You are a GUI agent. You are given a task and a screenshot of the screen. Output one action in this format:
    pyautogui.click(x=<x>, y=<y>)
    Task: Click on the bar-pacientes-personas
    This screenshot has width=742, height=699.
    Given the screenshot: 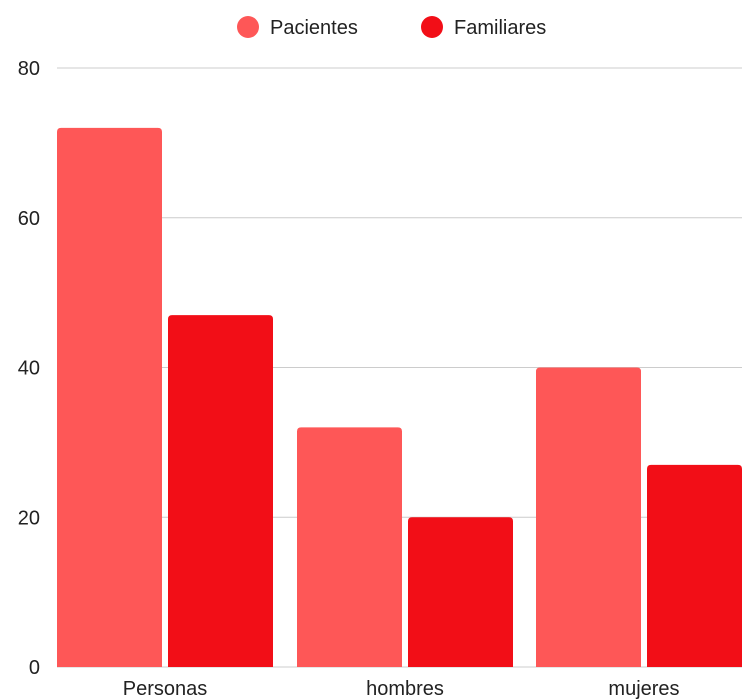 What is the action you would take?
    pyautogui.click(x=109, y=397)
    